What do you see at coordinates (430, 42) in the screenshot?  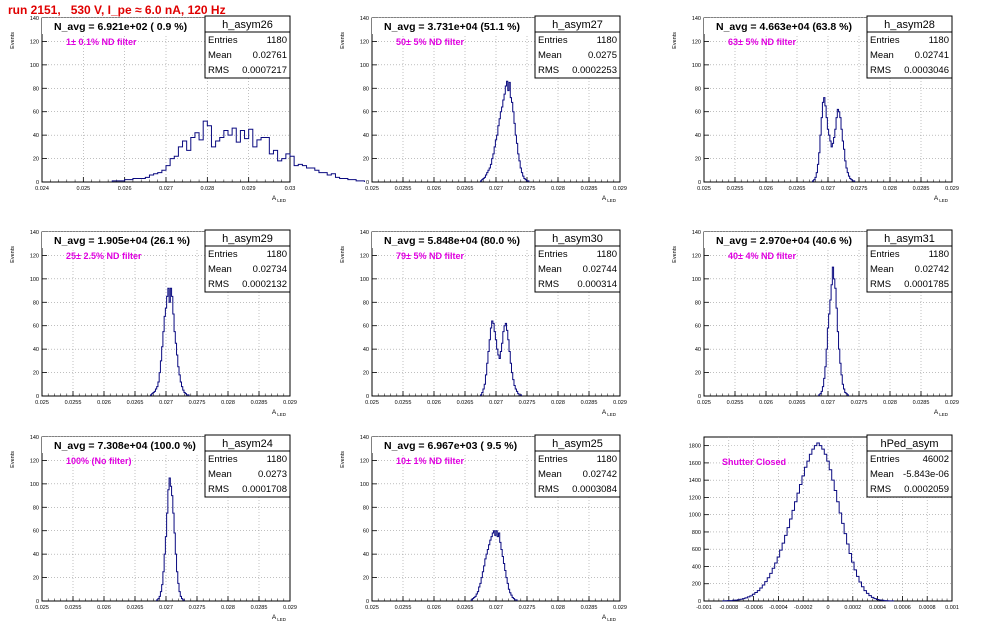 I see `filter-annotation: 50± 5% ND filter` at bounding box center [430, 42].